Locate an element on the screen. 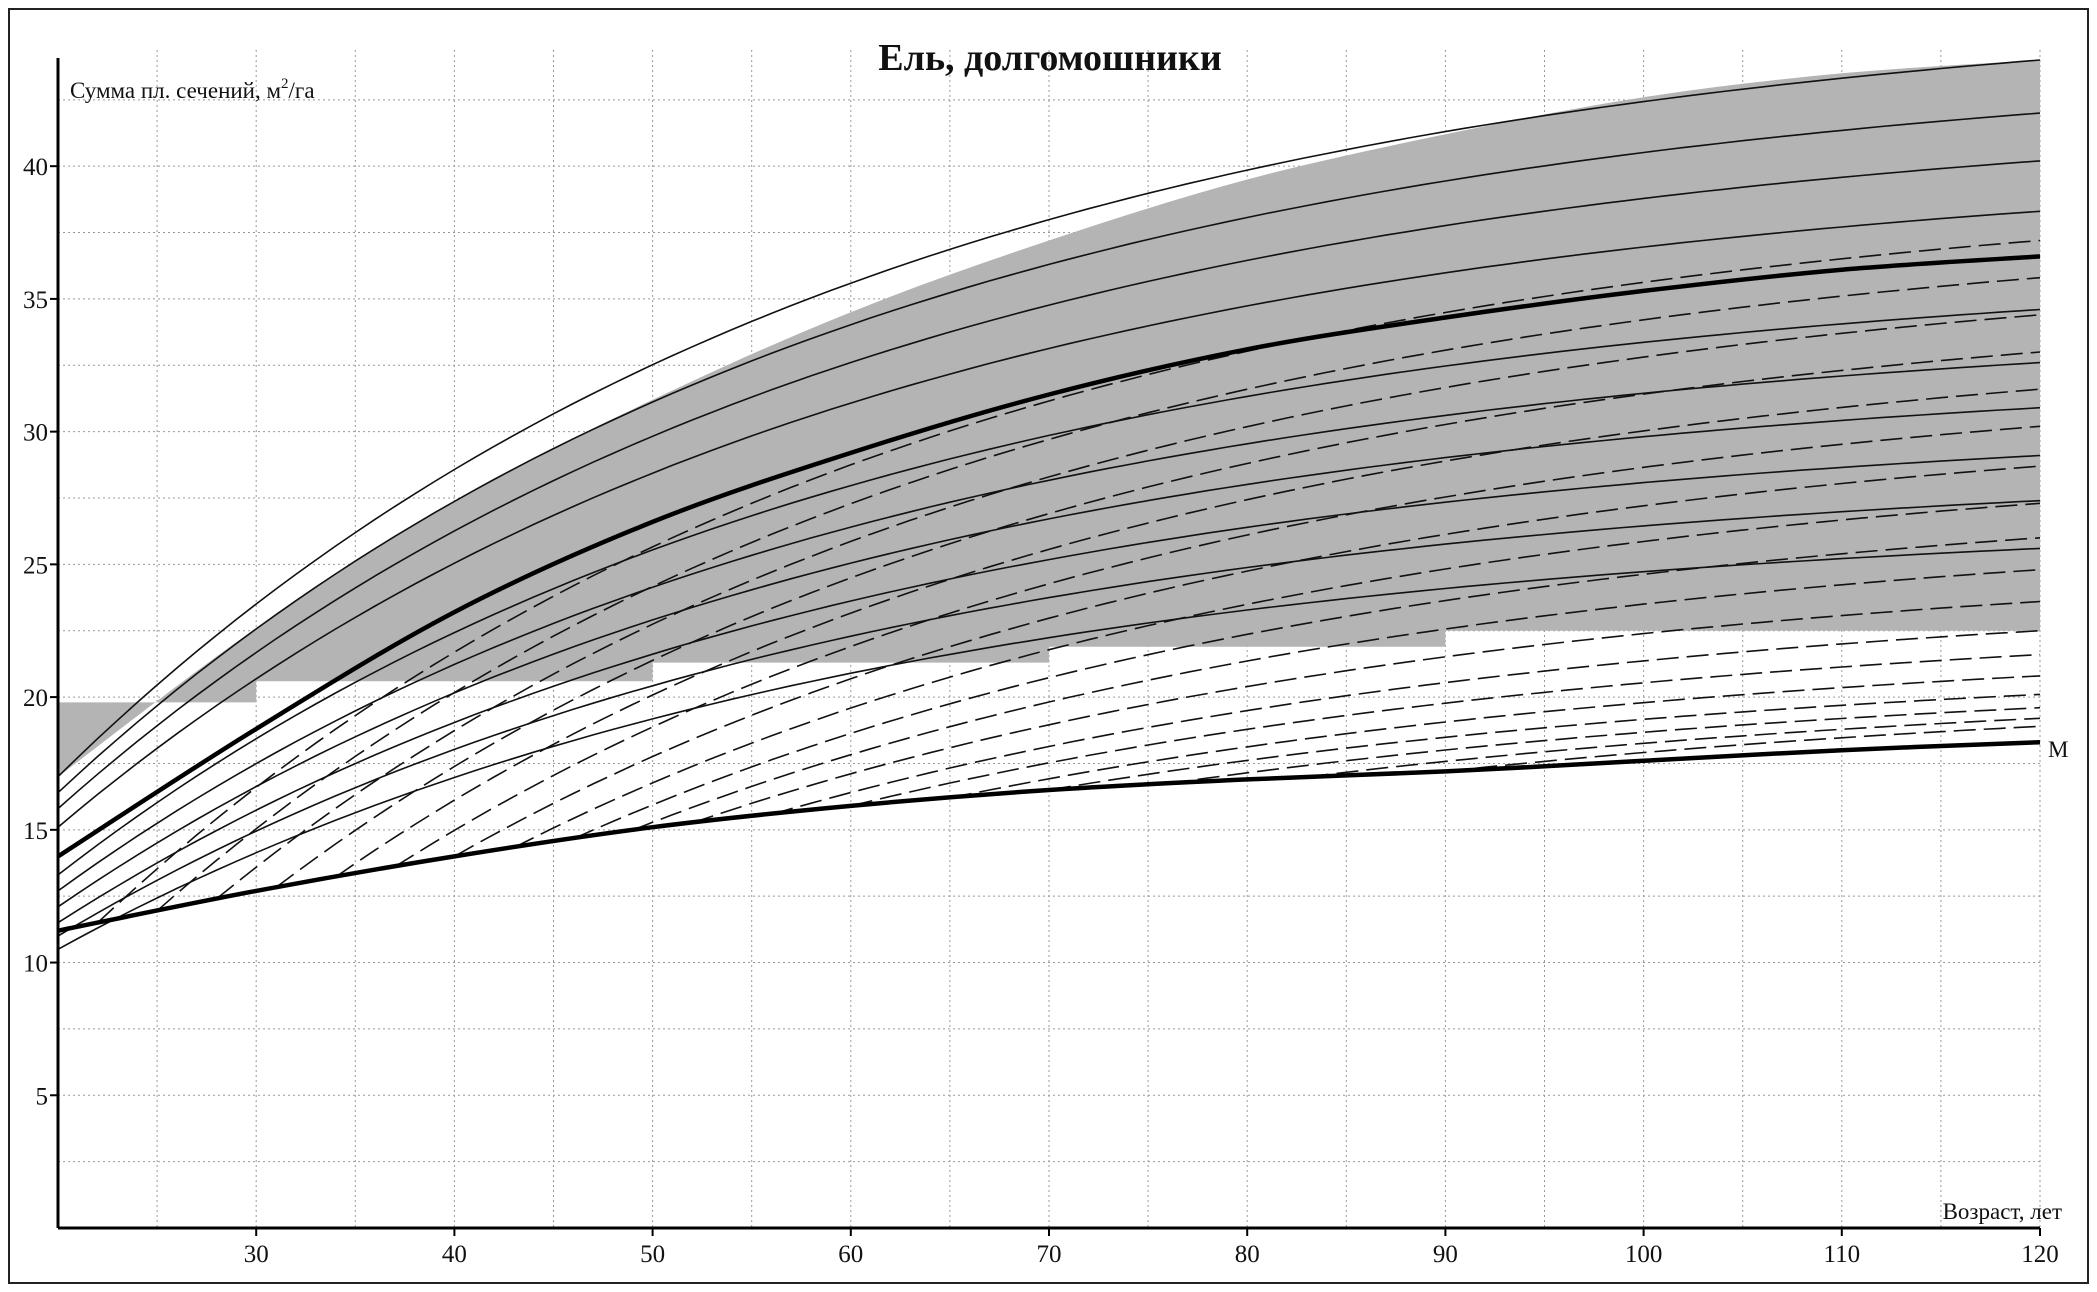 The image size is (2097, 1292). x-tick-label: 100 is located at coordinates (1644, 1254).